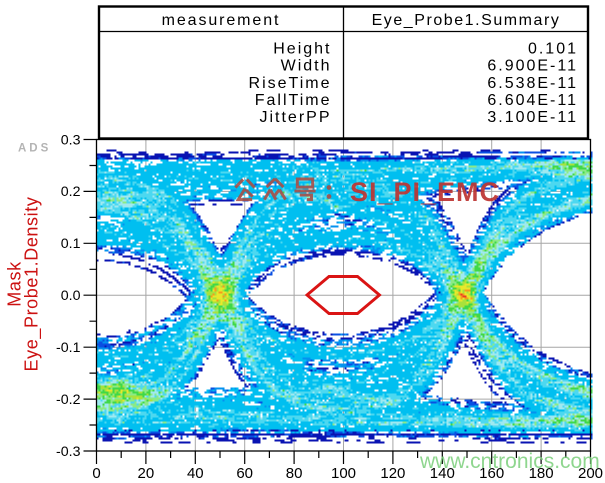 This screenshot has width=605, height=483. I want to click on svg-text: www.cntronics.com, so click(509, 461).